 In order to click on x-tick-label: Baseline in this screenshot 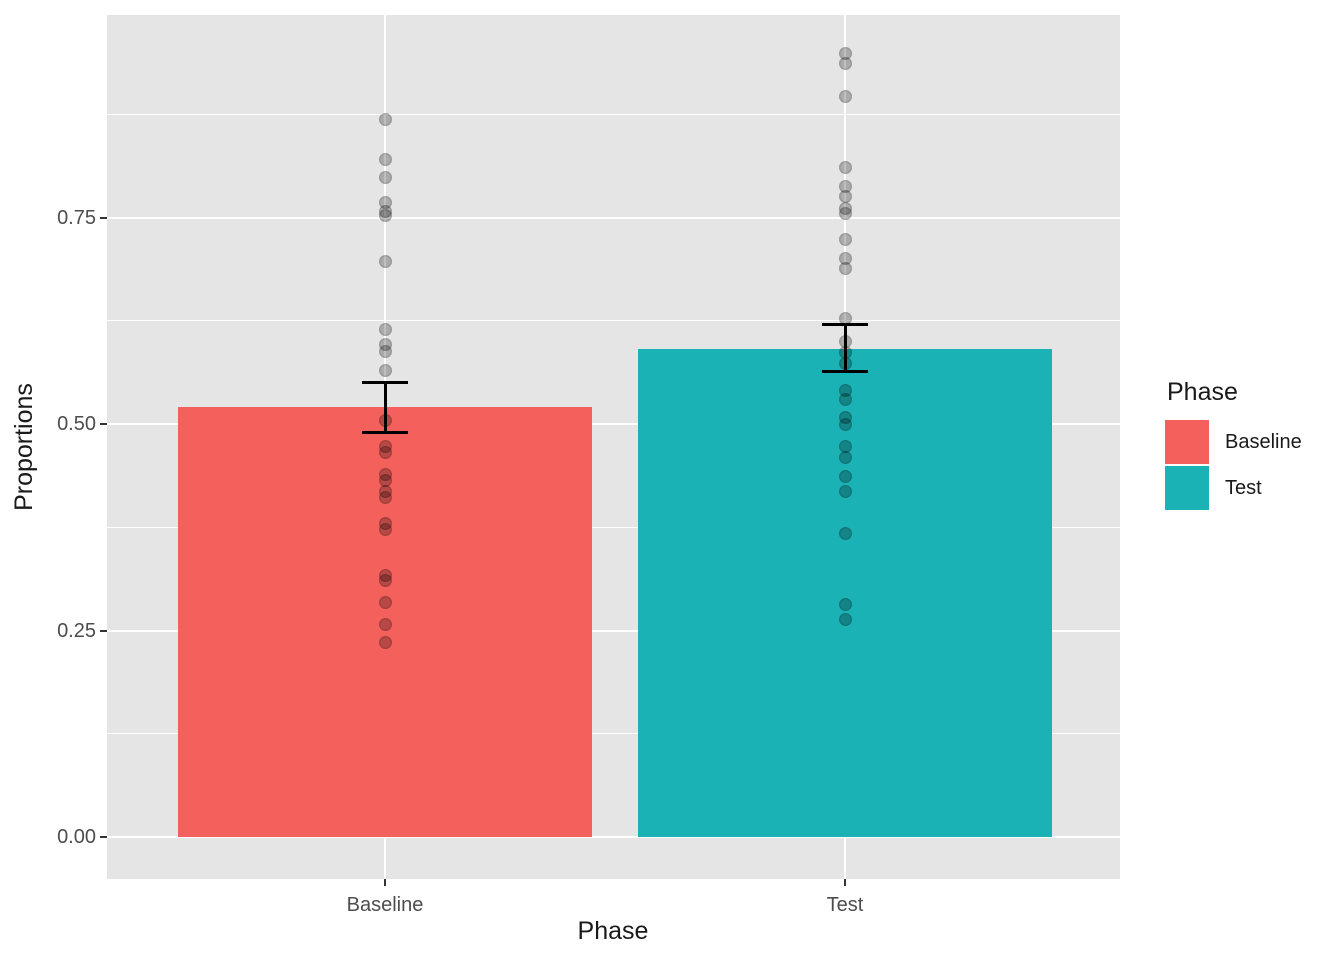, I will do `click(385, 905)`.